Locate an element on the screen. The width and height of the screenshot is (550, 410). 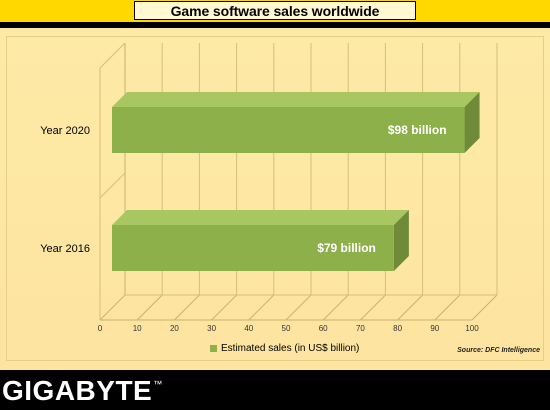
title-box: Game software sales worldwide is located at coordinates (275, 10).